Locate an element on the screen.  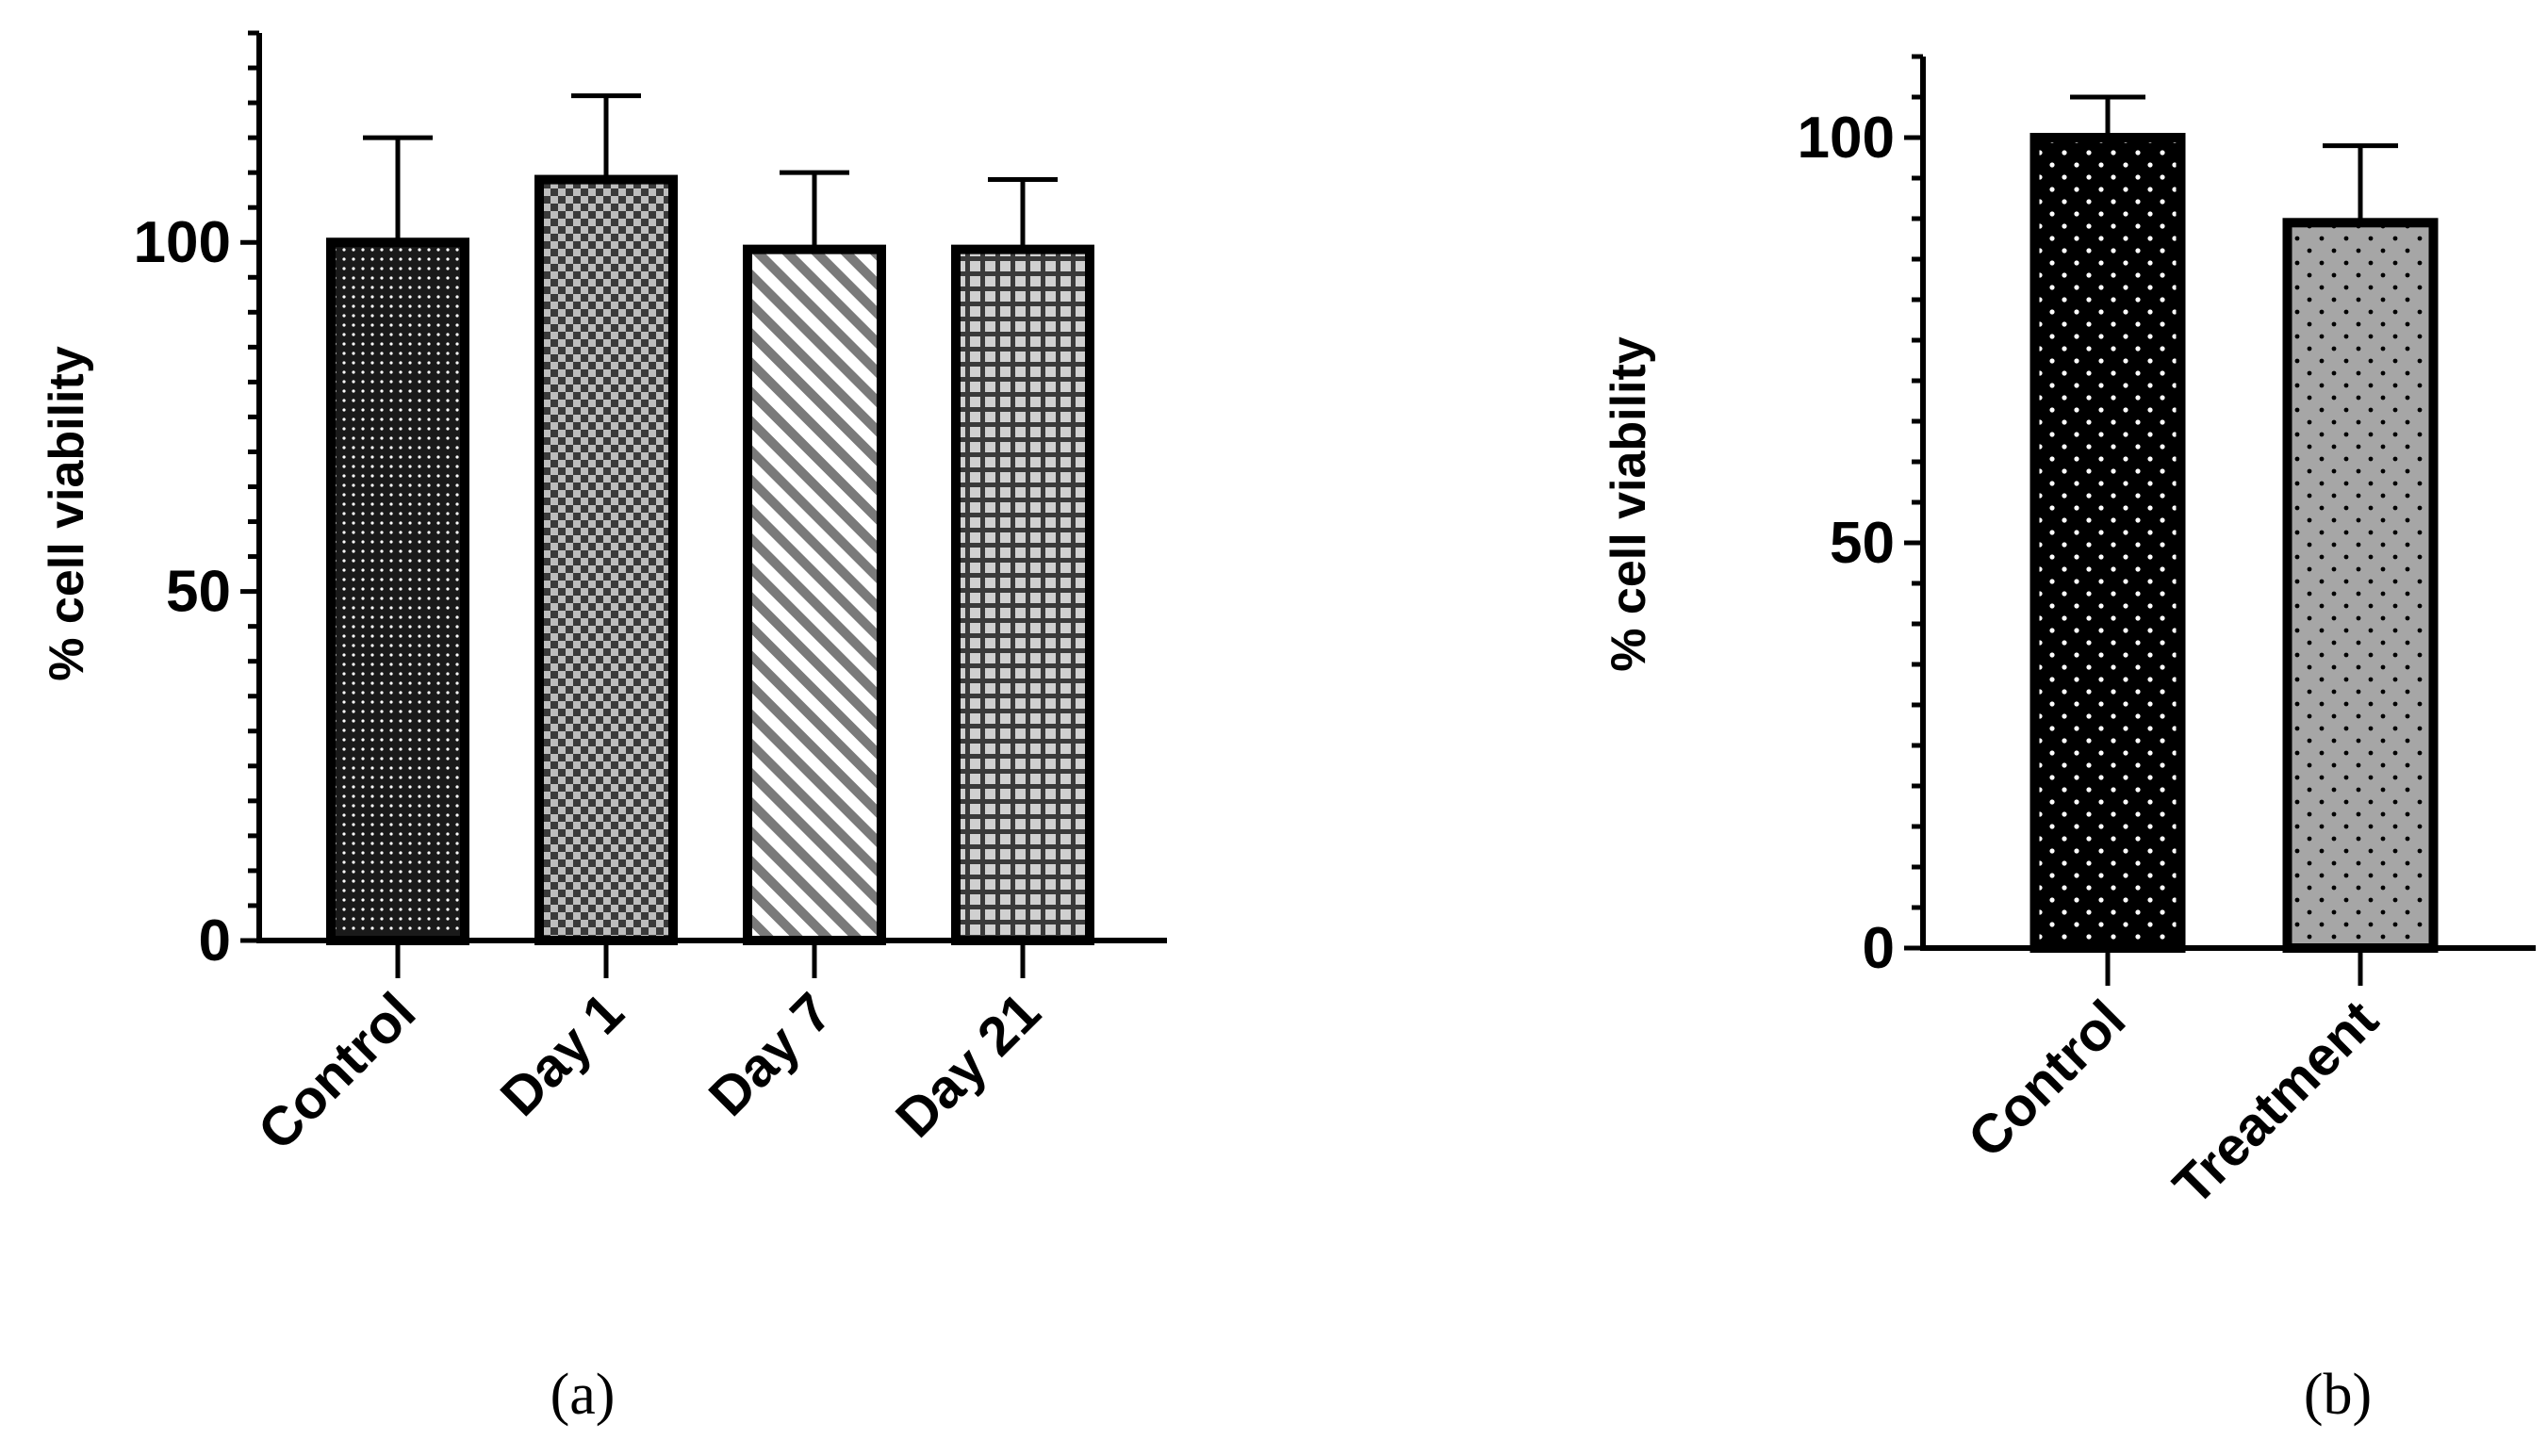
panel-b-label: (b) is located at coordinates (2338, 1395).